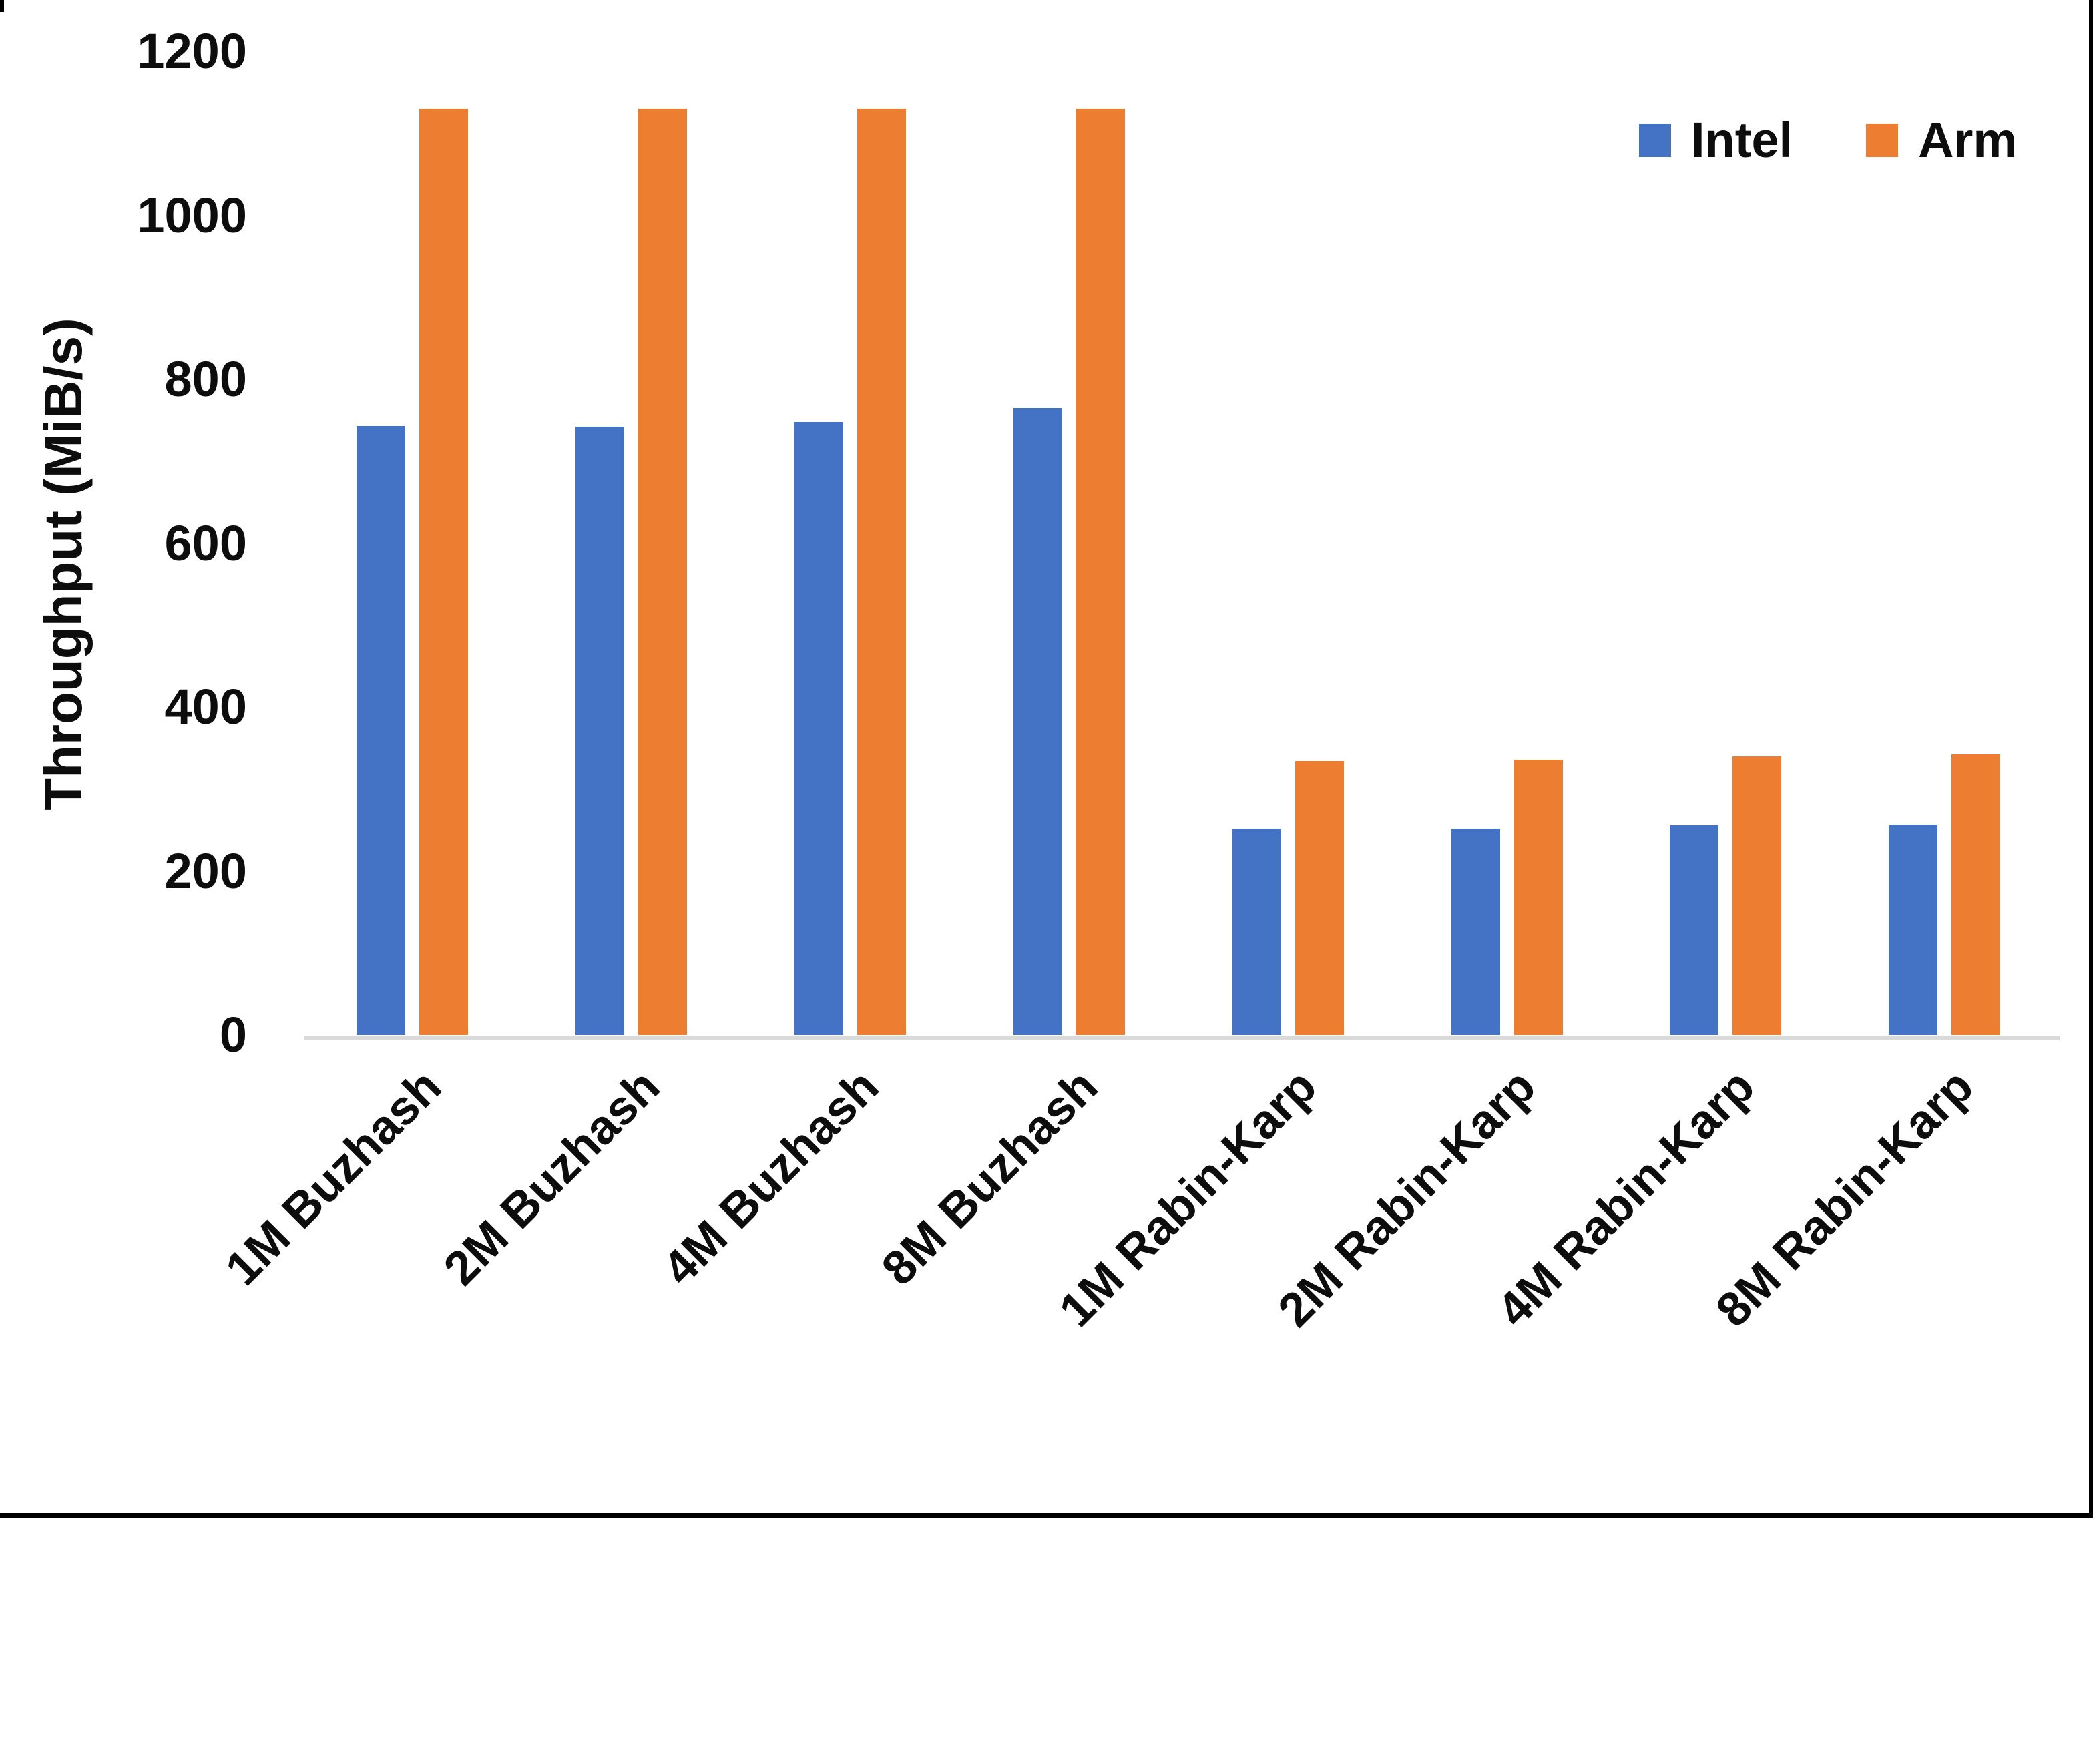  What do you see at coordinates (1757, 896) in the screenshot?
I see `bar-arm-4m-rabin-karp` at bounding box center [1757, 896].